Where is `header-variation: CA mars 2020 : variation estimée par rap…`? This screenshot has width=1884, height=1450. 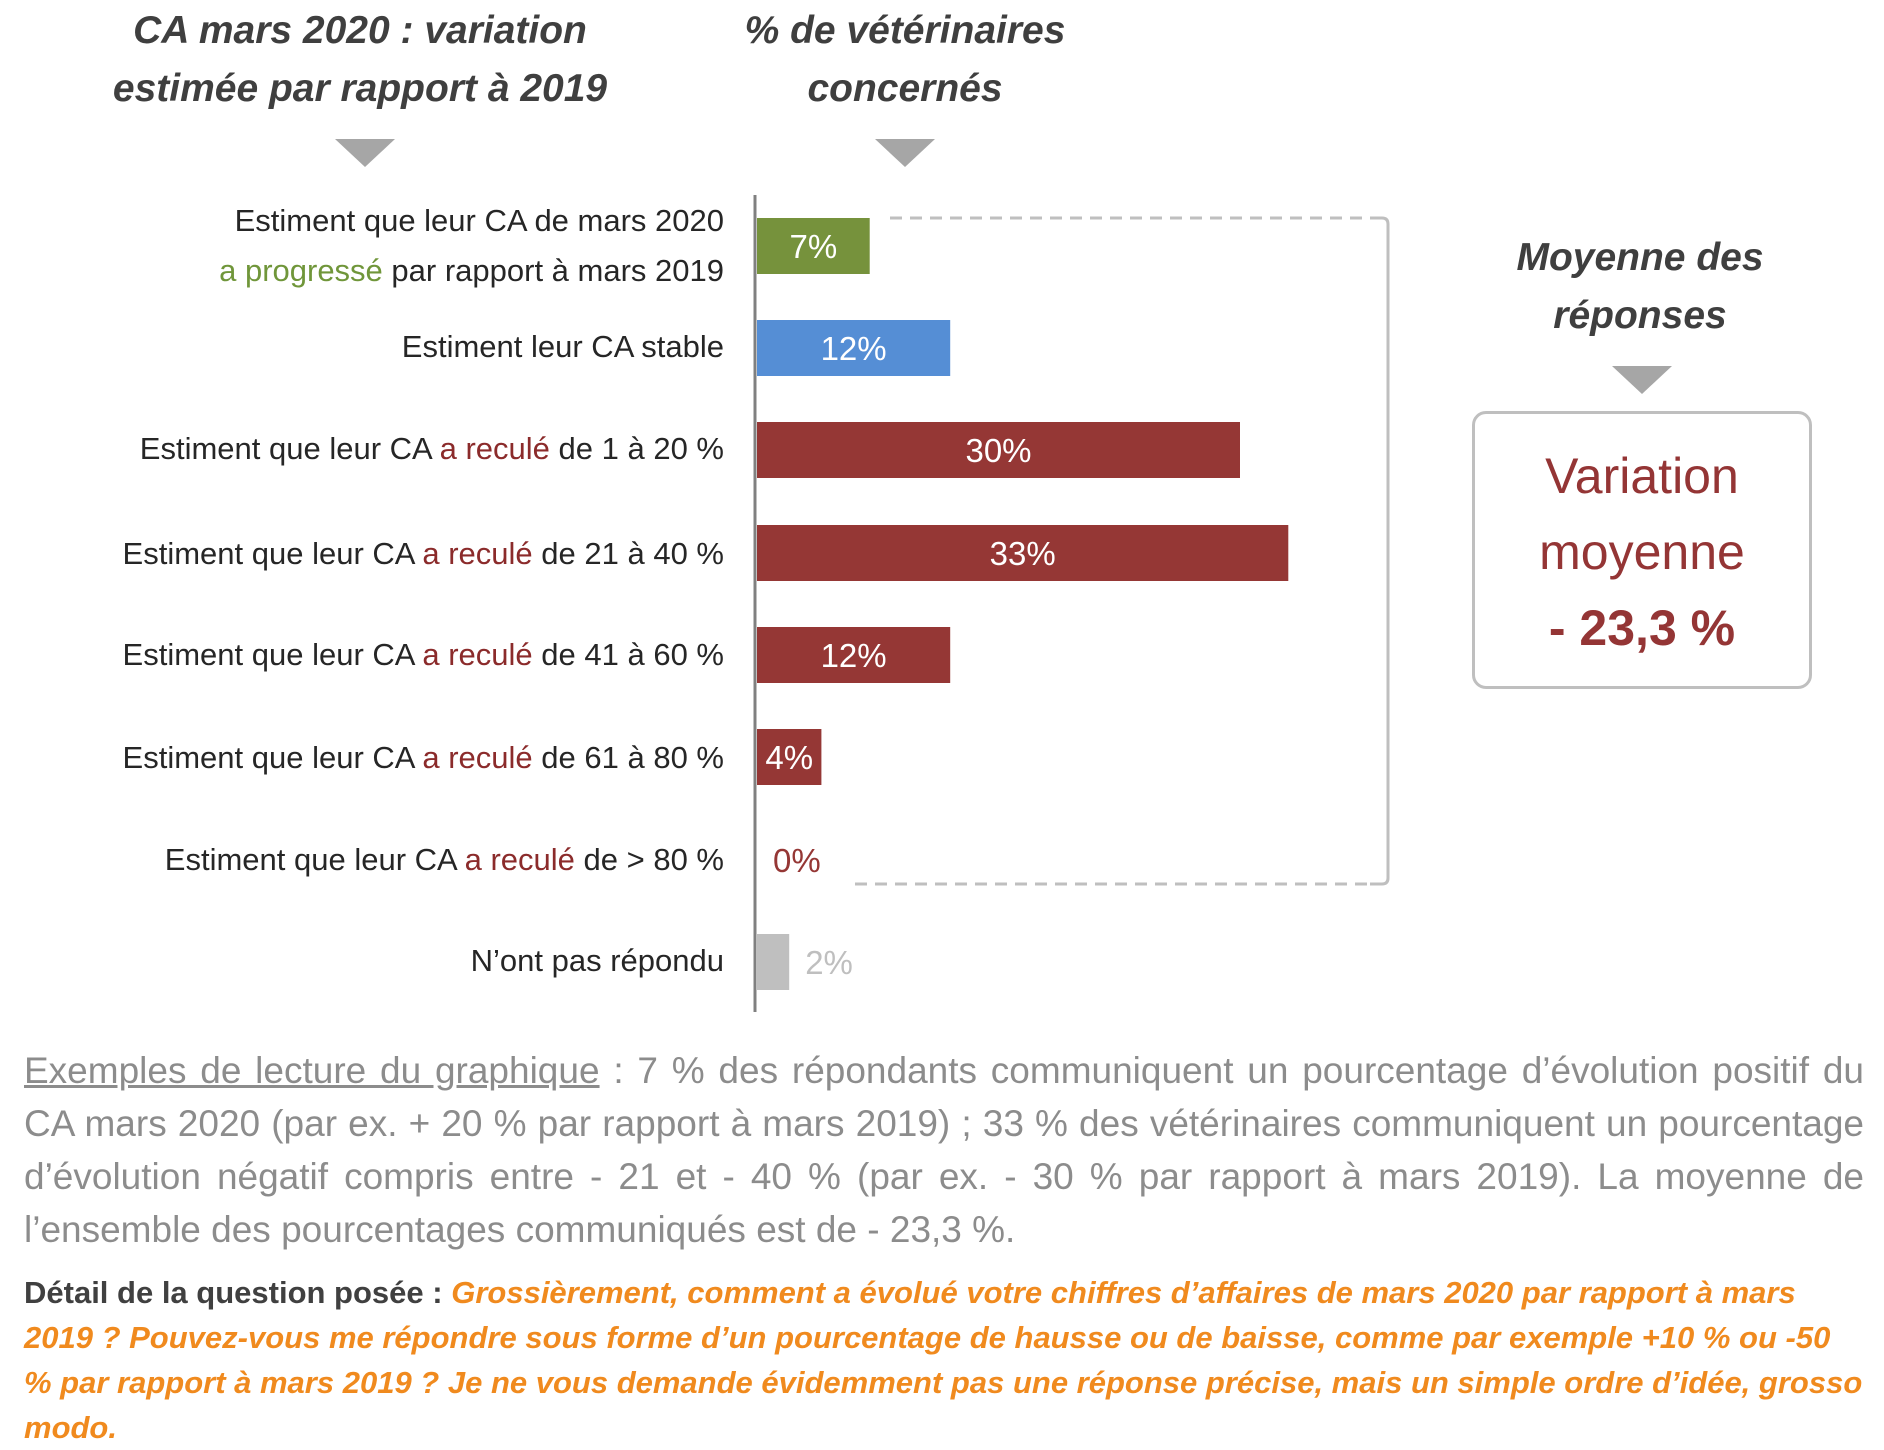
header-variation: CA mars 2020 : variation estimée par rap… is located at coordinates (360, 60).